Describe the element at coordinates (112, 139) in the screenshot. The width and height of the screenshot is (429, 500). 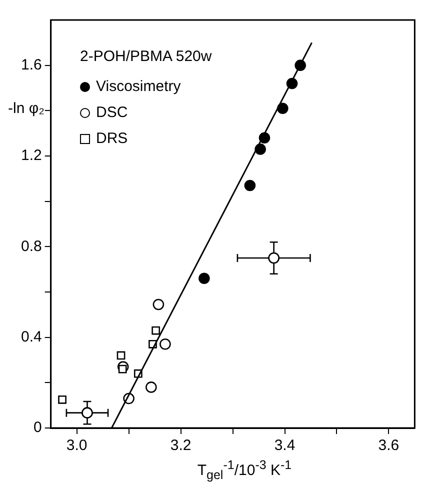
I see `legend-label: DRS` at that location.